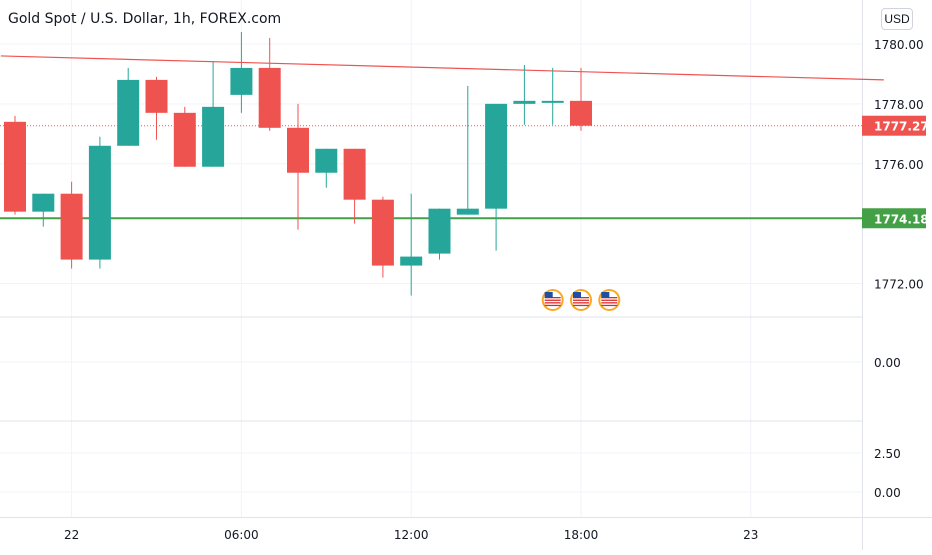  Describe the element at coordinates (901, 127) in the screenshot. I see `last-price-badge-text: 1777.27` at that location.